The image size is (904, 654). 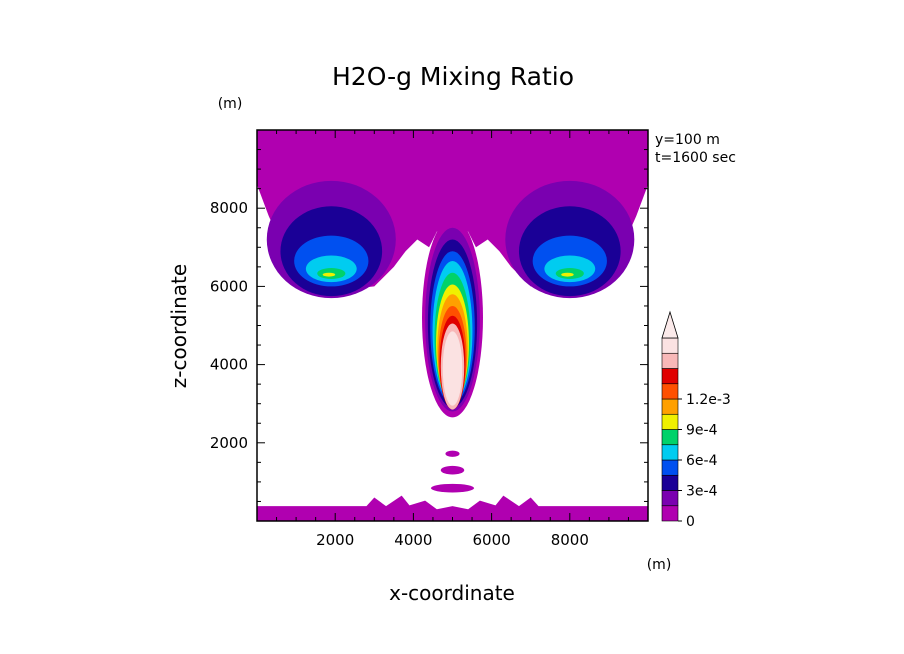 I want to click on colorbar-tick-label: 1.2e-3, so click(x=708, y=400).